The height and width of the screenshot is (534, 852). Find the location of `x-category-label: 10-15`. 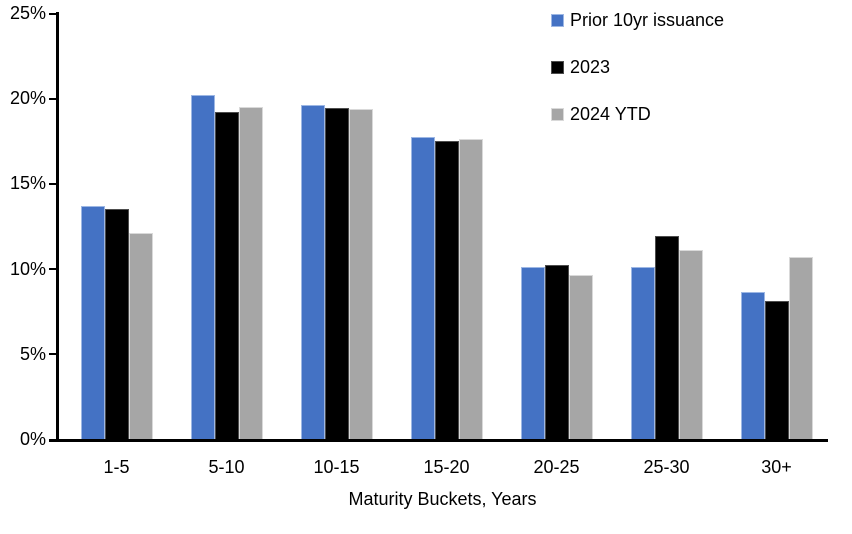

x-category-label: 10-15 is located at coordinates (336, 467).